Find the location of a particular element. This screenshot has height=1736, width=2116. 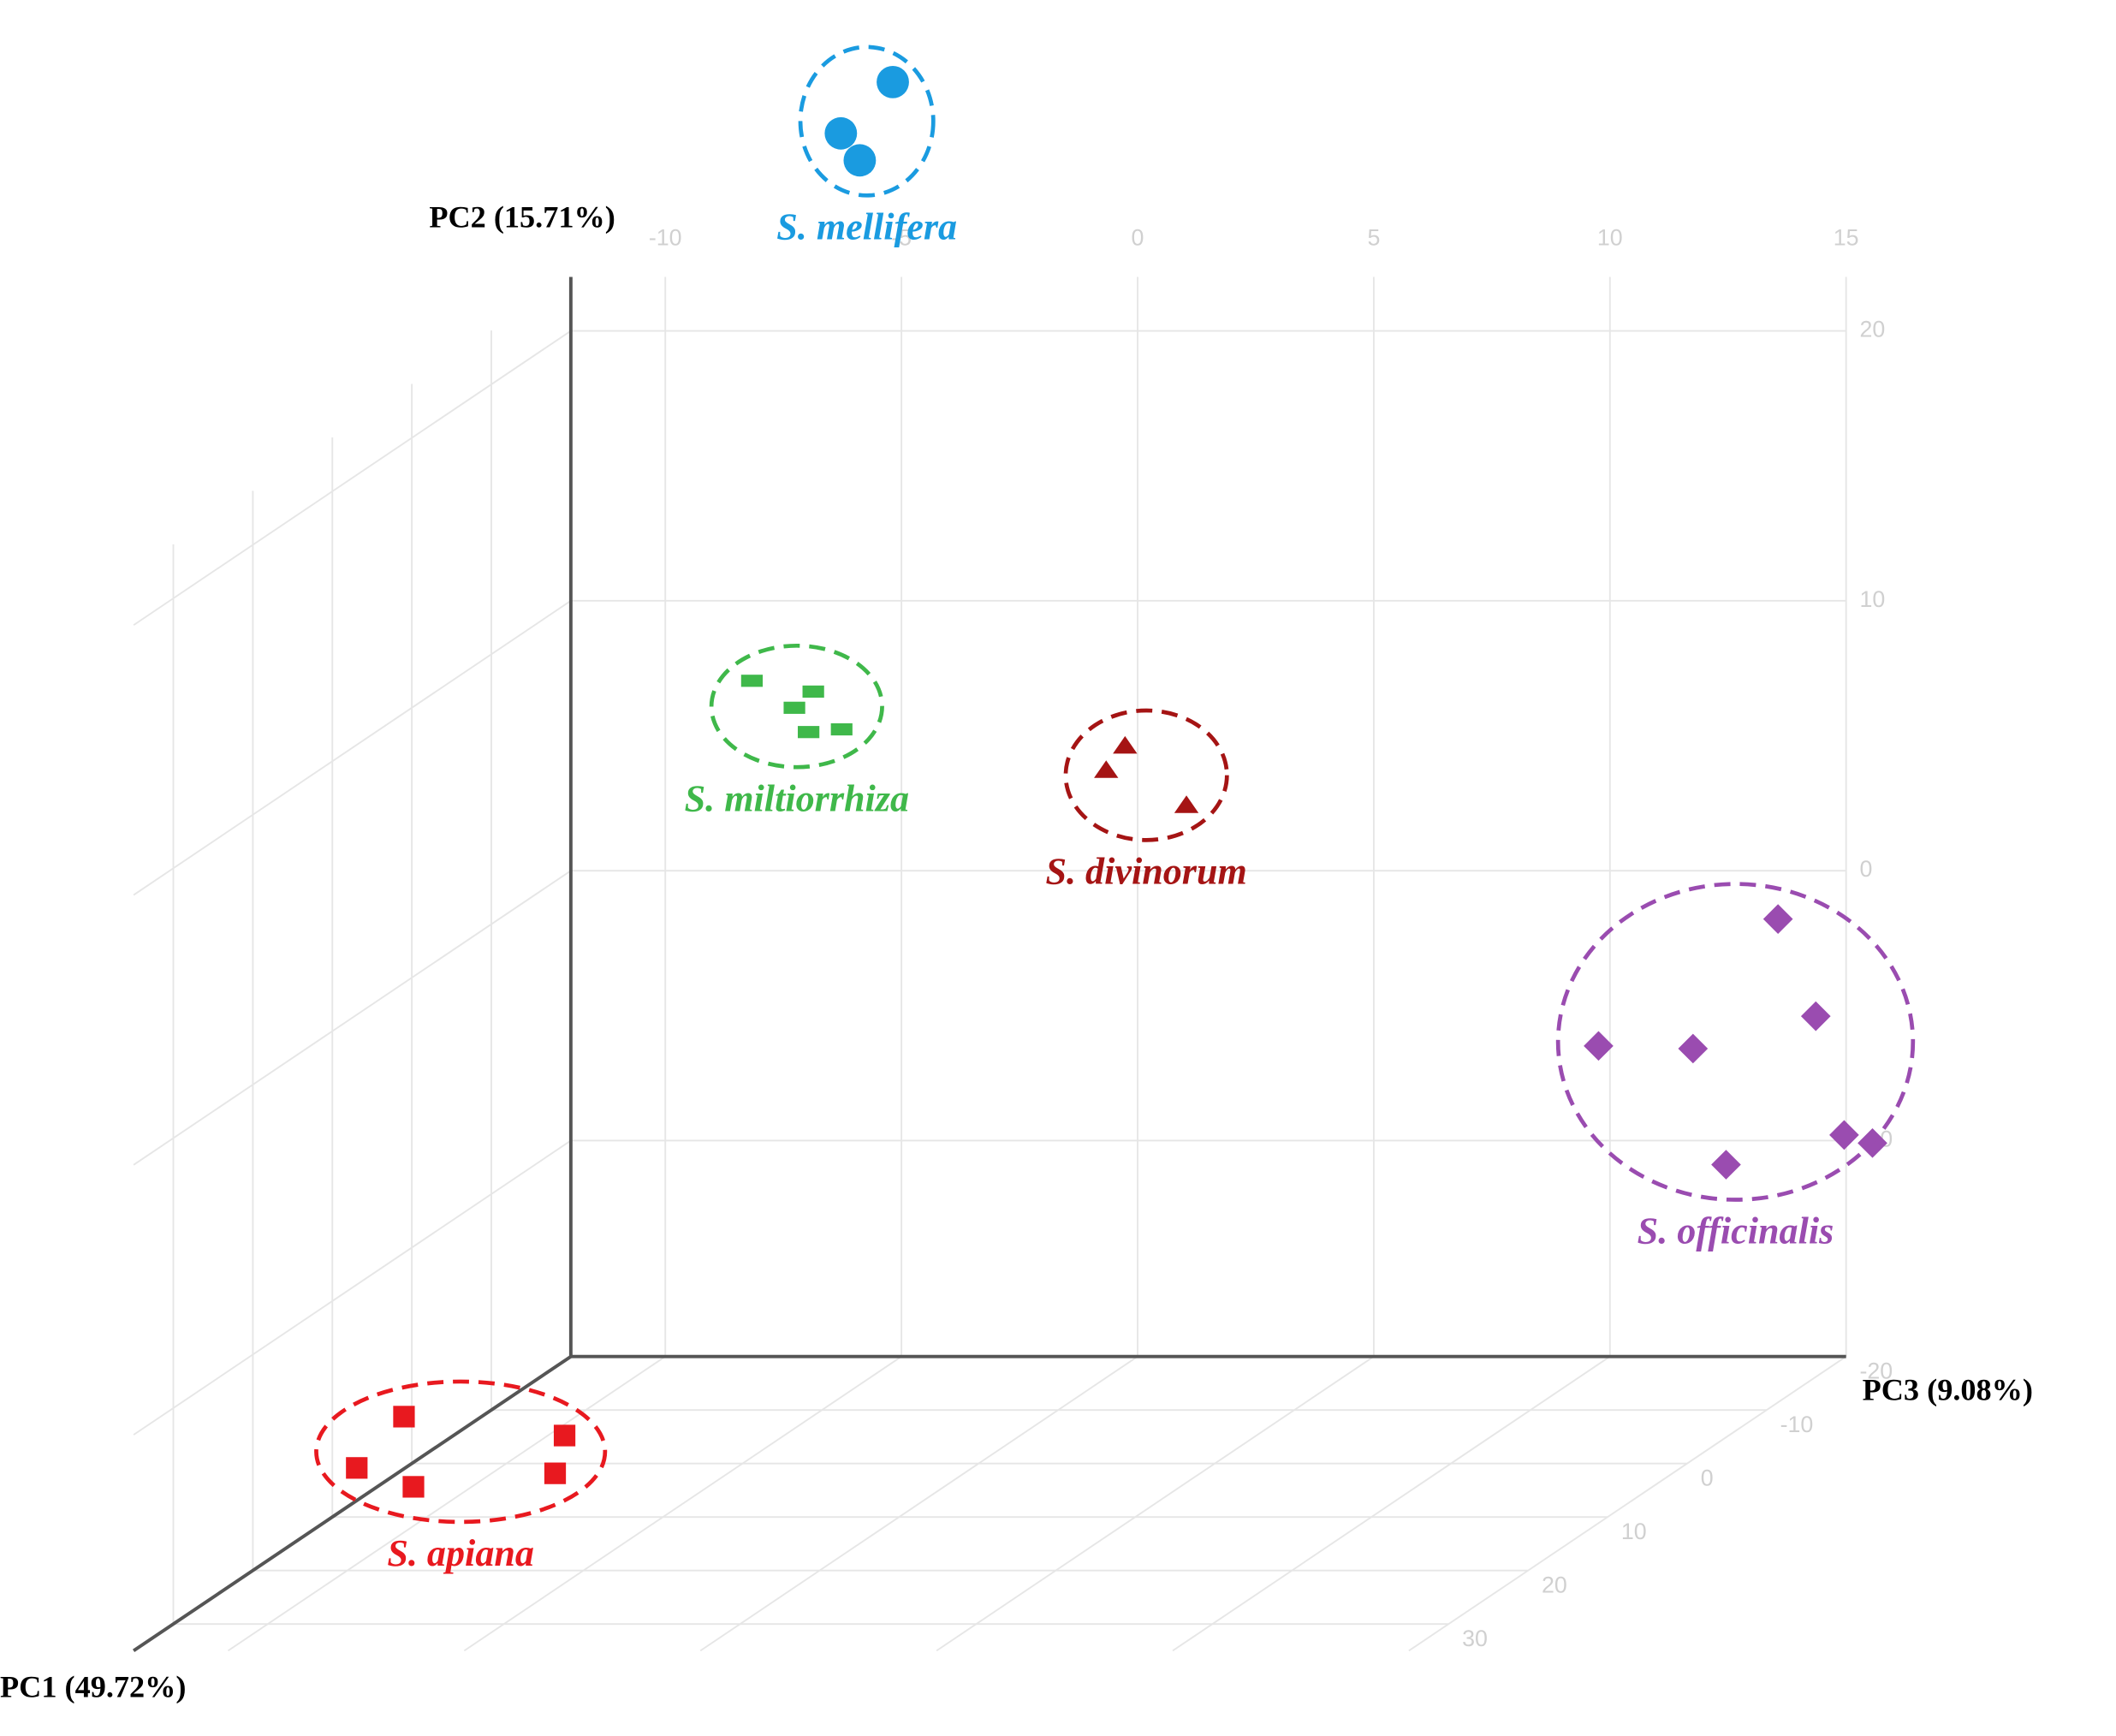

group-label: S. divinorum is located at coordinates (1145, 871).